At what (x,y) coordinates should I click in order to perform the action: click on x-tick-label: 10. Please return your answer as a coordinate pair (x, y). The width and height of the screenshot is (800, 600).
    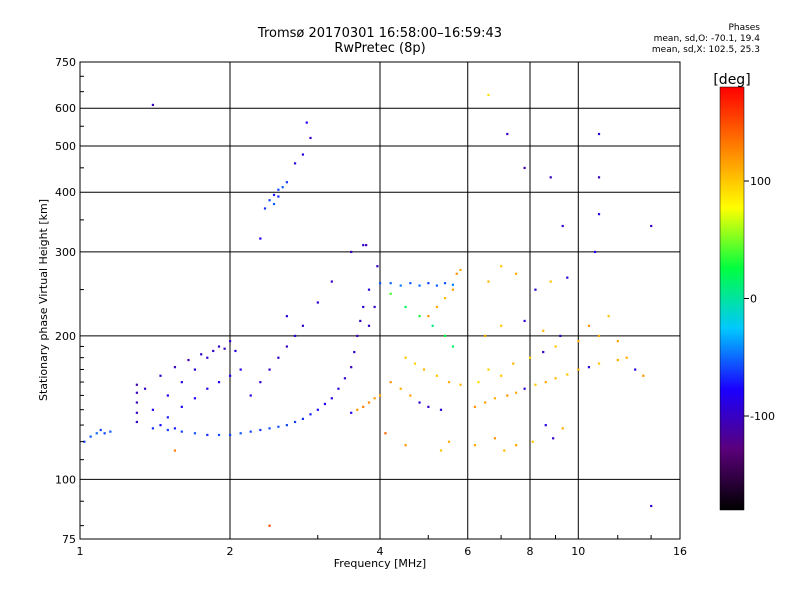
    Looking at the image, I should click on (578, 551).